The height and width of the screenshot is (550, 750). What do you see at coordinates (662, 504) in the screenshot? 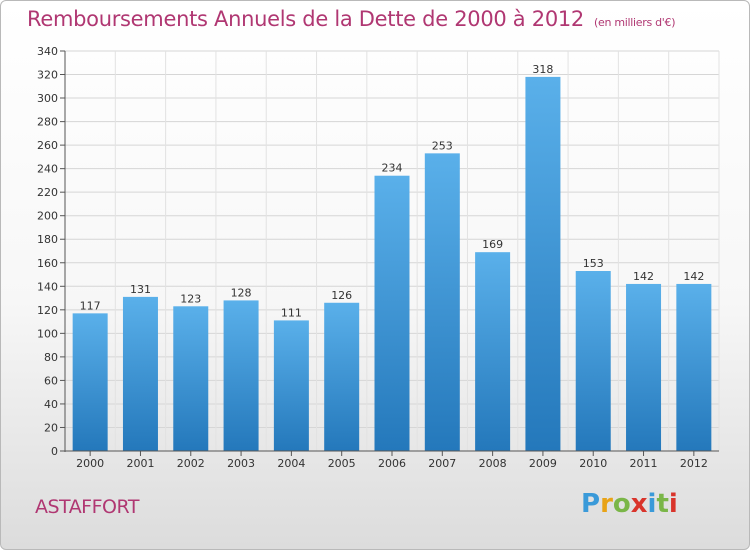
I see `logo-letter: t` at bounding box center [662, 504].